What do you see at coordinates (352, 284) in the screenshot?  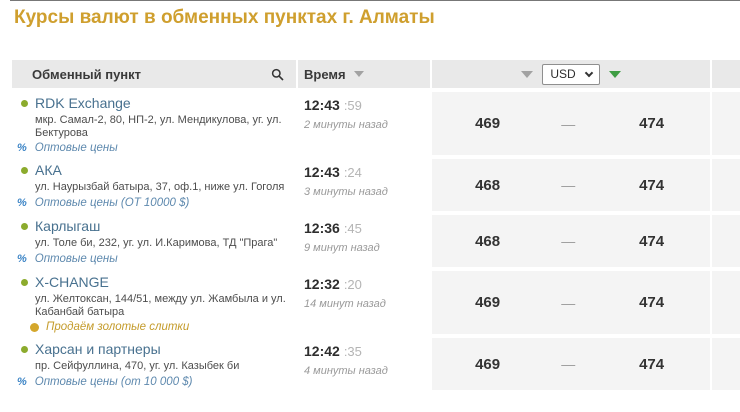 I see `update-seconds: :20` at bounding box center [352, 284].